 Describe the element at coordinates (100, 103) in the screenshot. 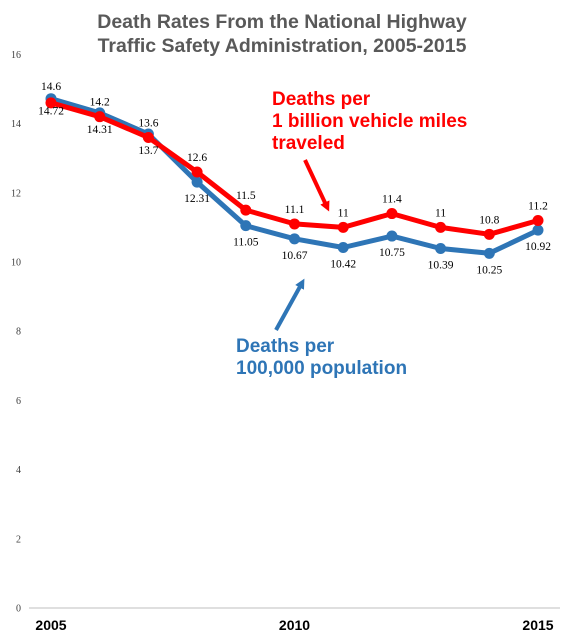

I see `data-label: 14.2` at that location.